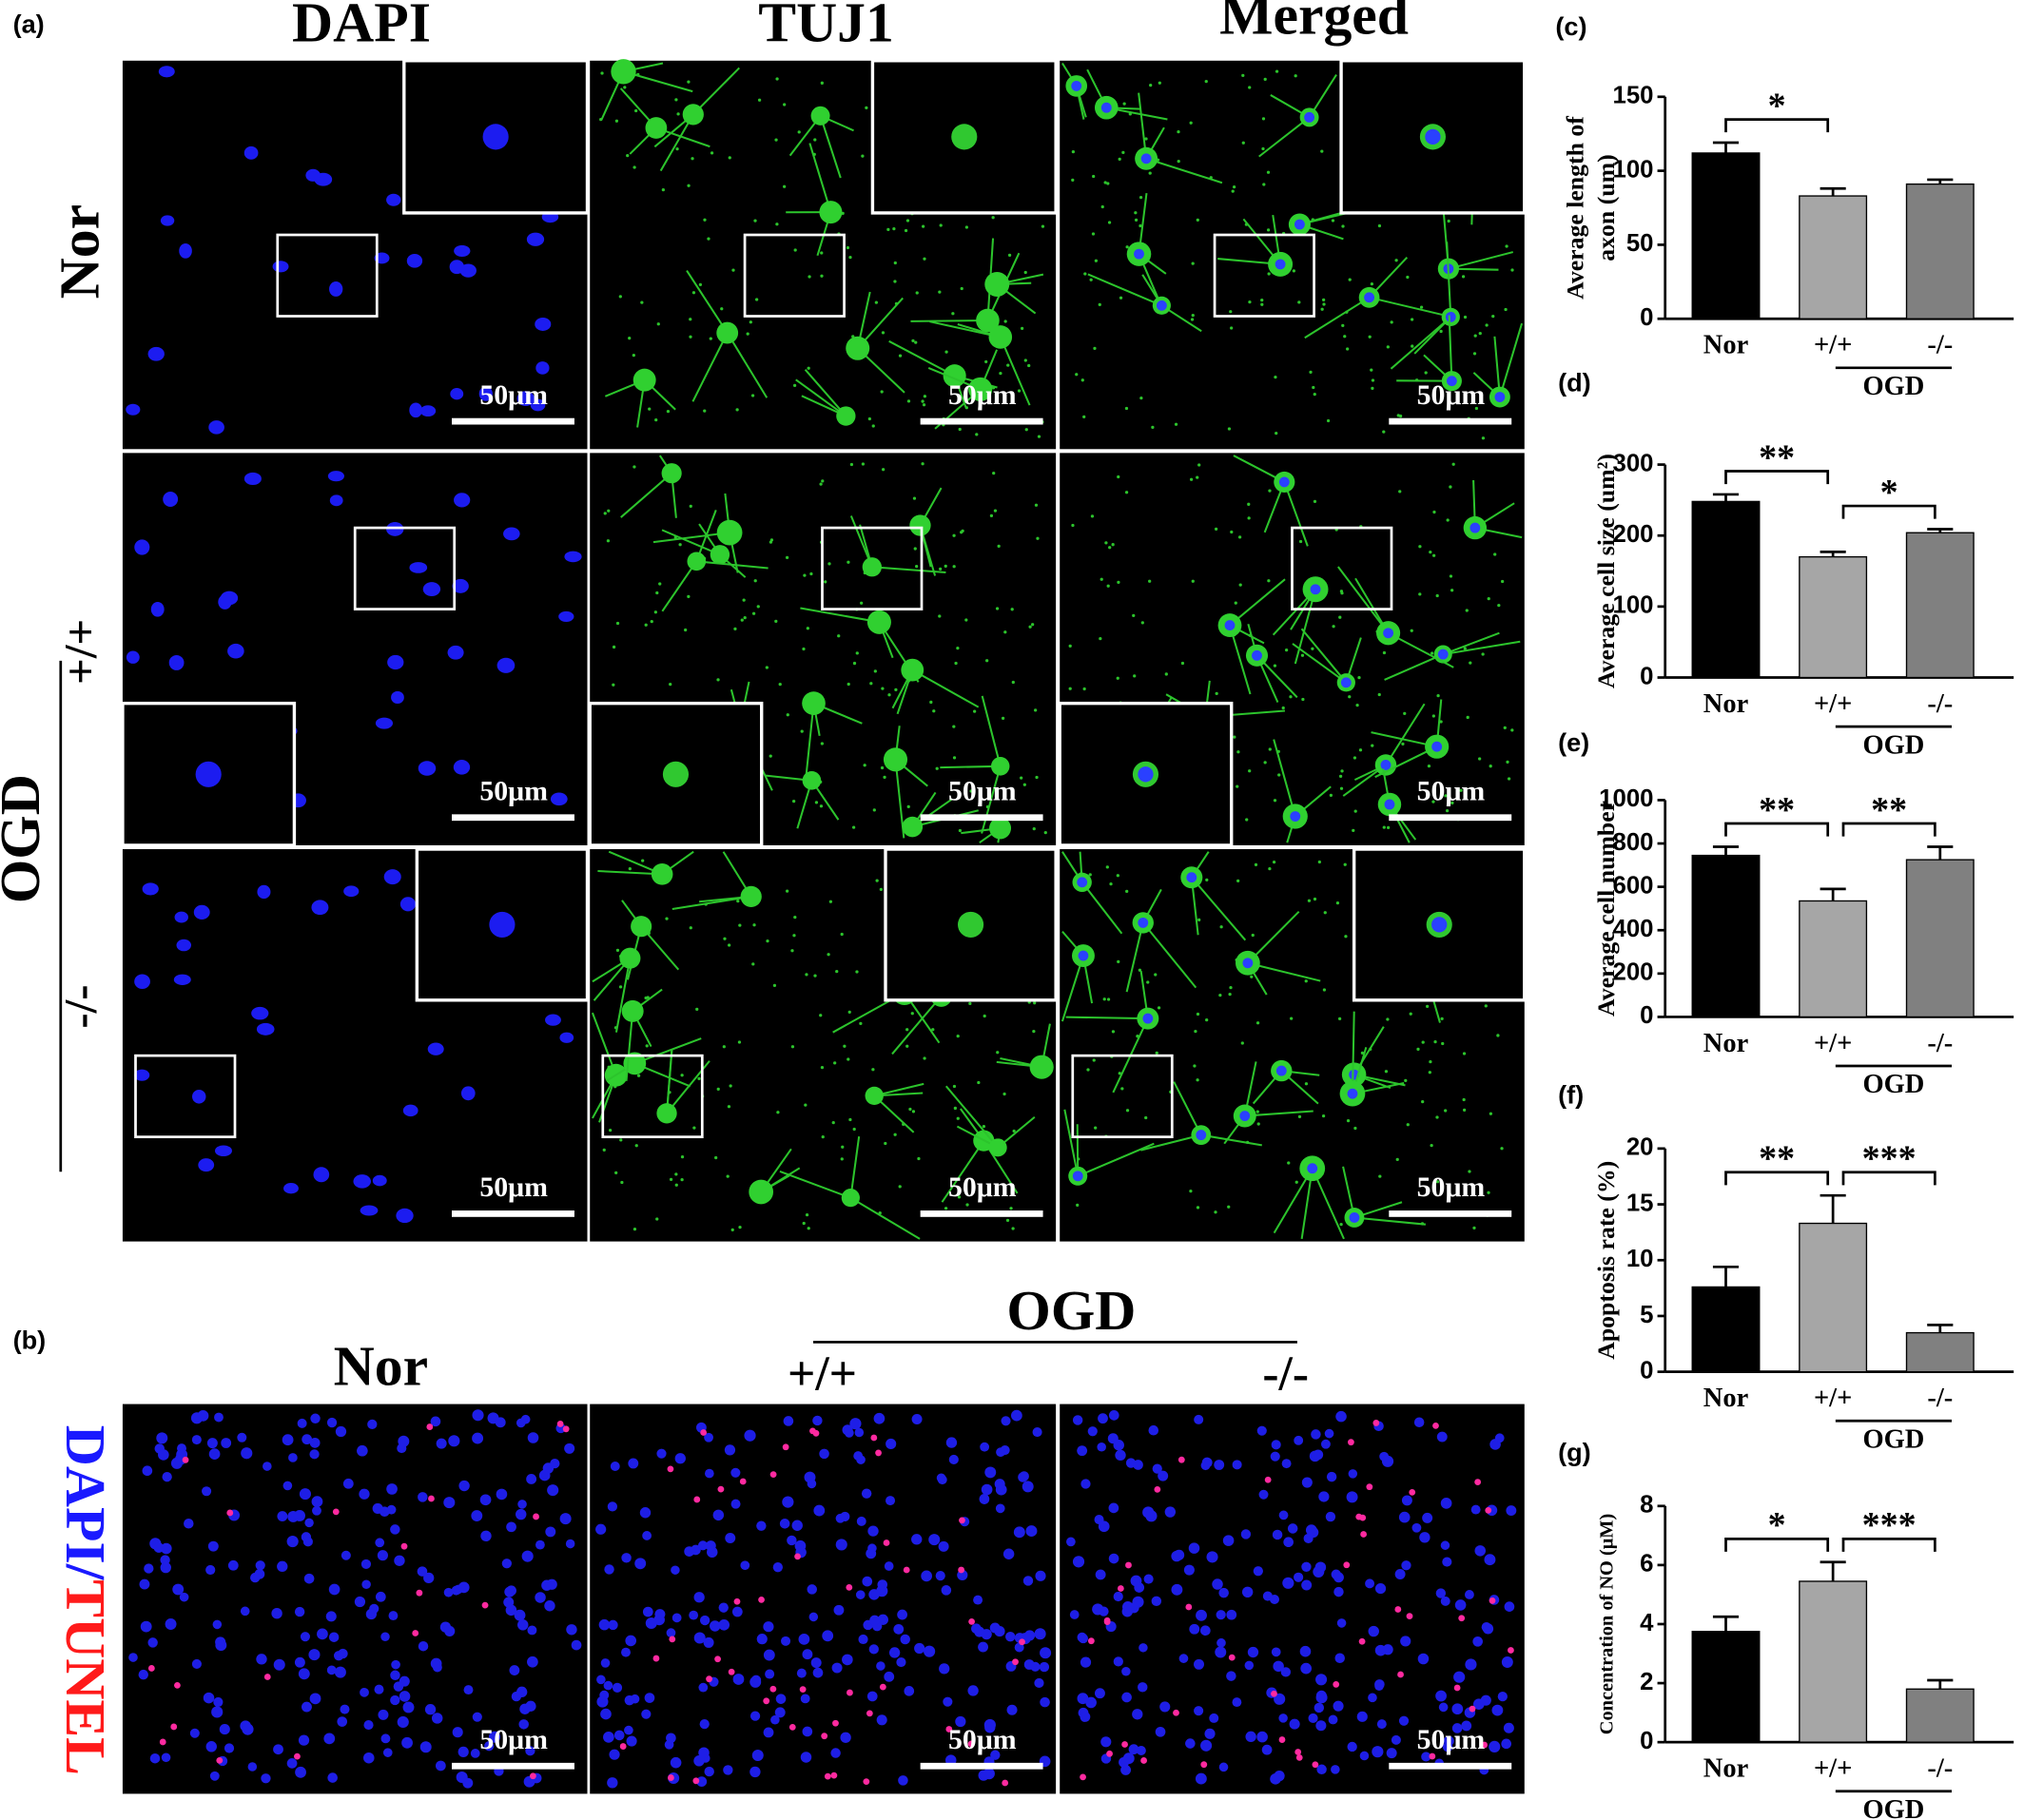 This screenshot has height=1820, width=2024. Describe the element at coordinates (1646, 1682) in the screenshot. I see `y-tick-label: 2` at that location.